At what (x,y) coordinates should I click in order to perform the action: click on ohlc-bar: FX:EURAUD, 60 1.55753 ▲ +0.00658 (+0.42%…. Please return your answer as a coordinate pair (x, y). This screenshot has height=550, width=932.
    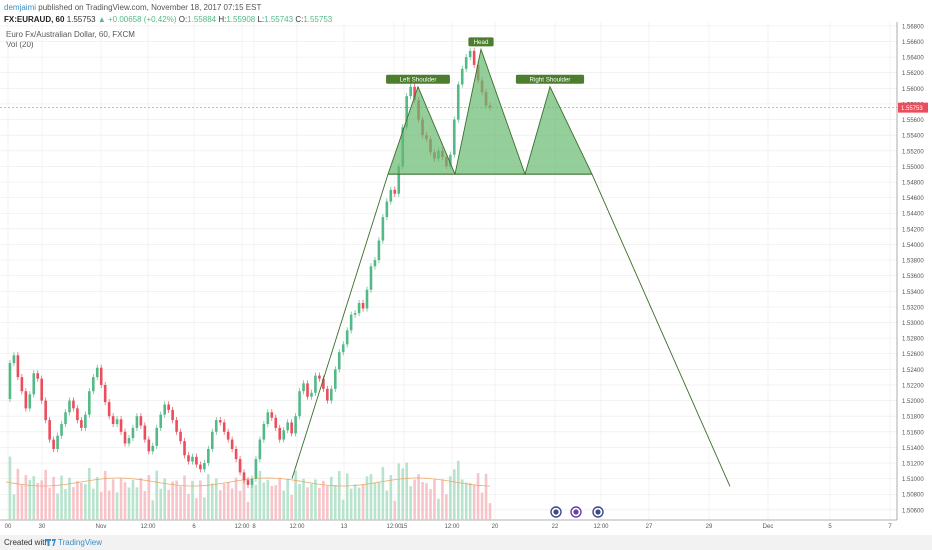
    Looking at the image, I should click on (168, 20).